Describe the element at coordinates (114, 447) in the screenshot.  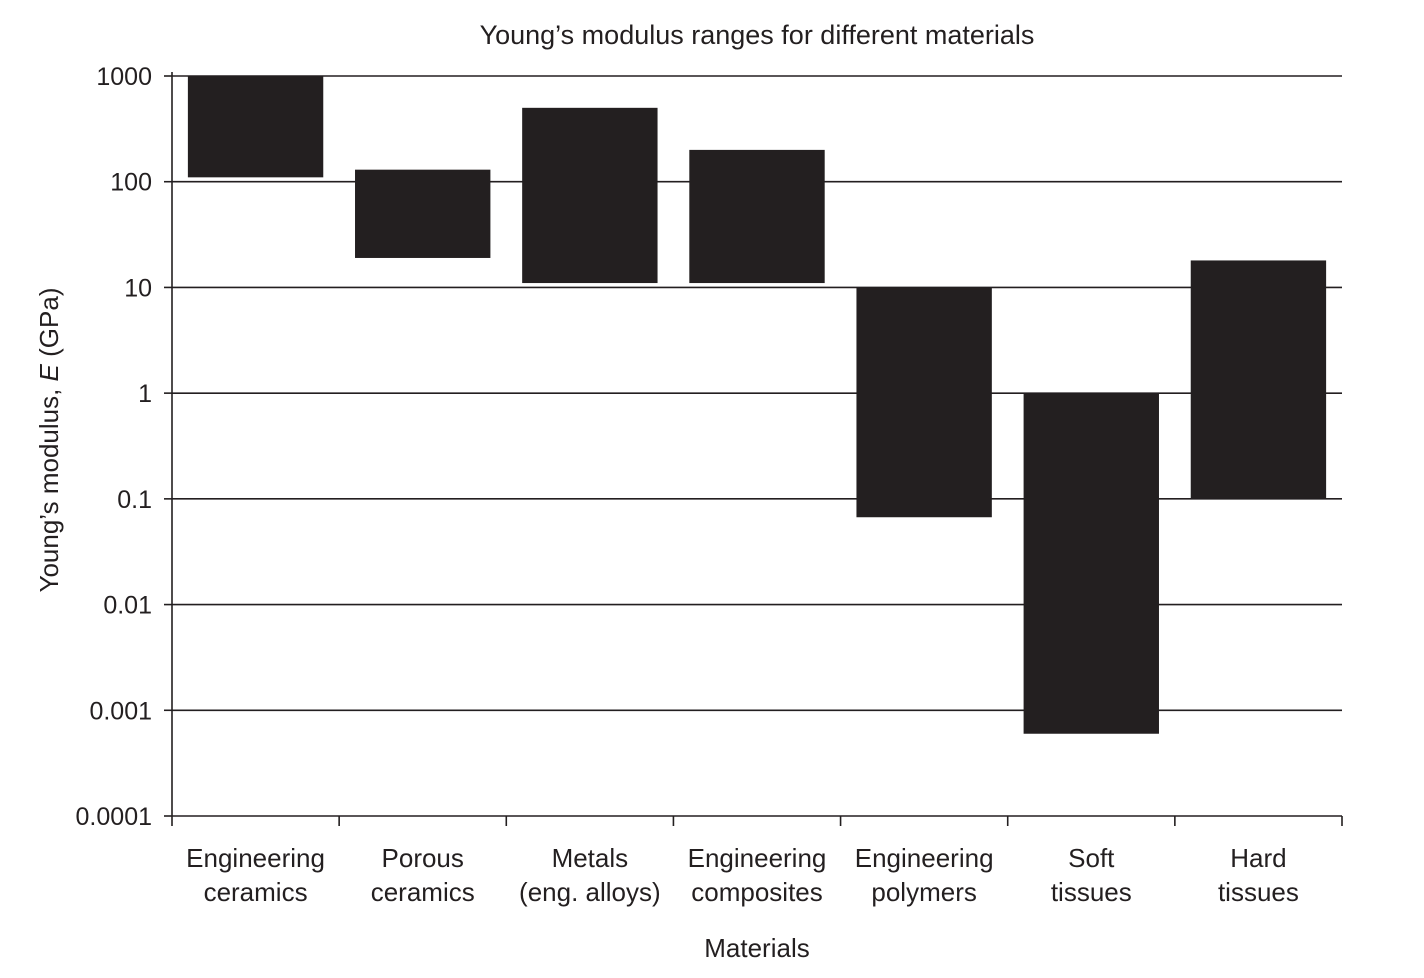
I see `y-tick-labels: 1000 100 10 1 0.1 0.01 0.001 0.0001` at that location.